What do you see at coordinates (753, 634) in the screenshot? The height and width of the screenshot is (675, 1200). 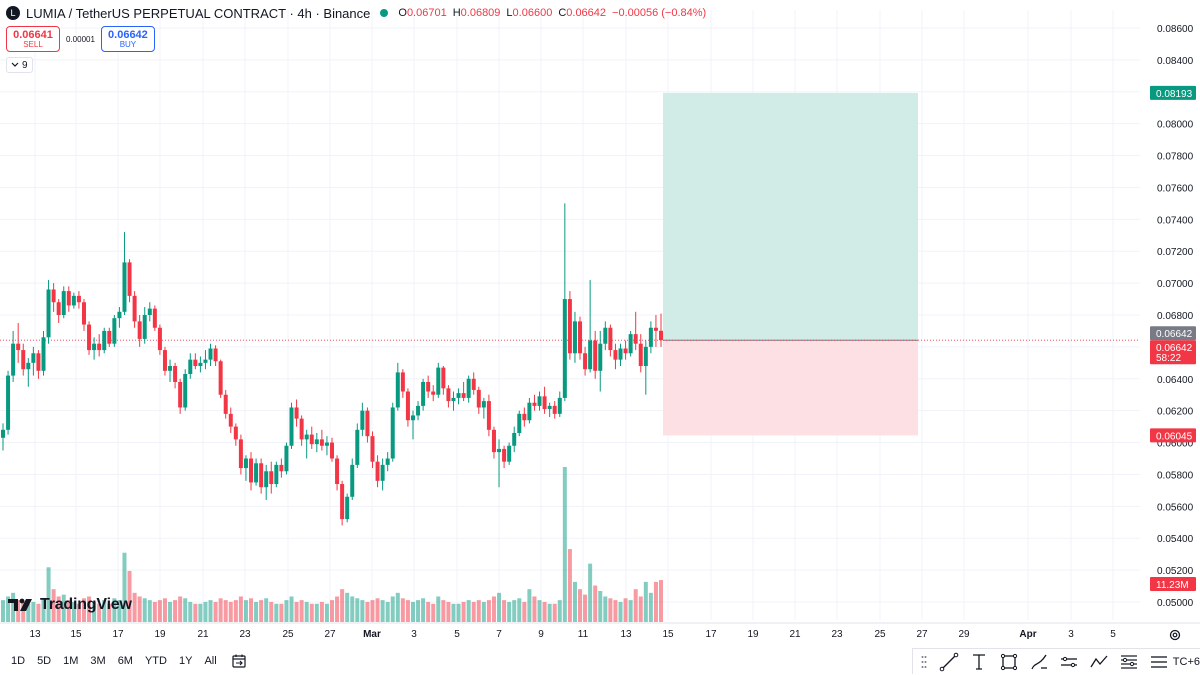 I see `time-tick-label: 19` at bounding box center [753, 634].